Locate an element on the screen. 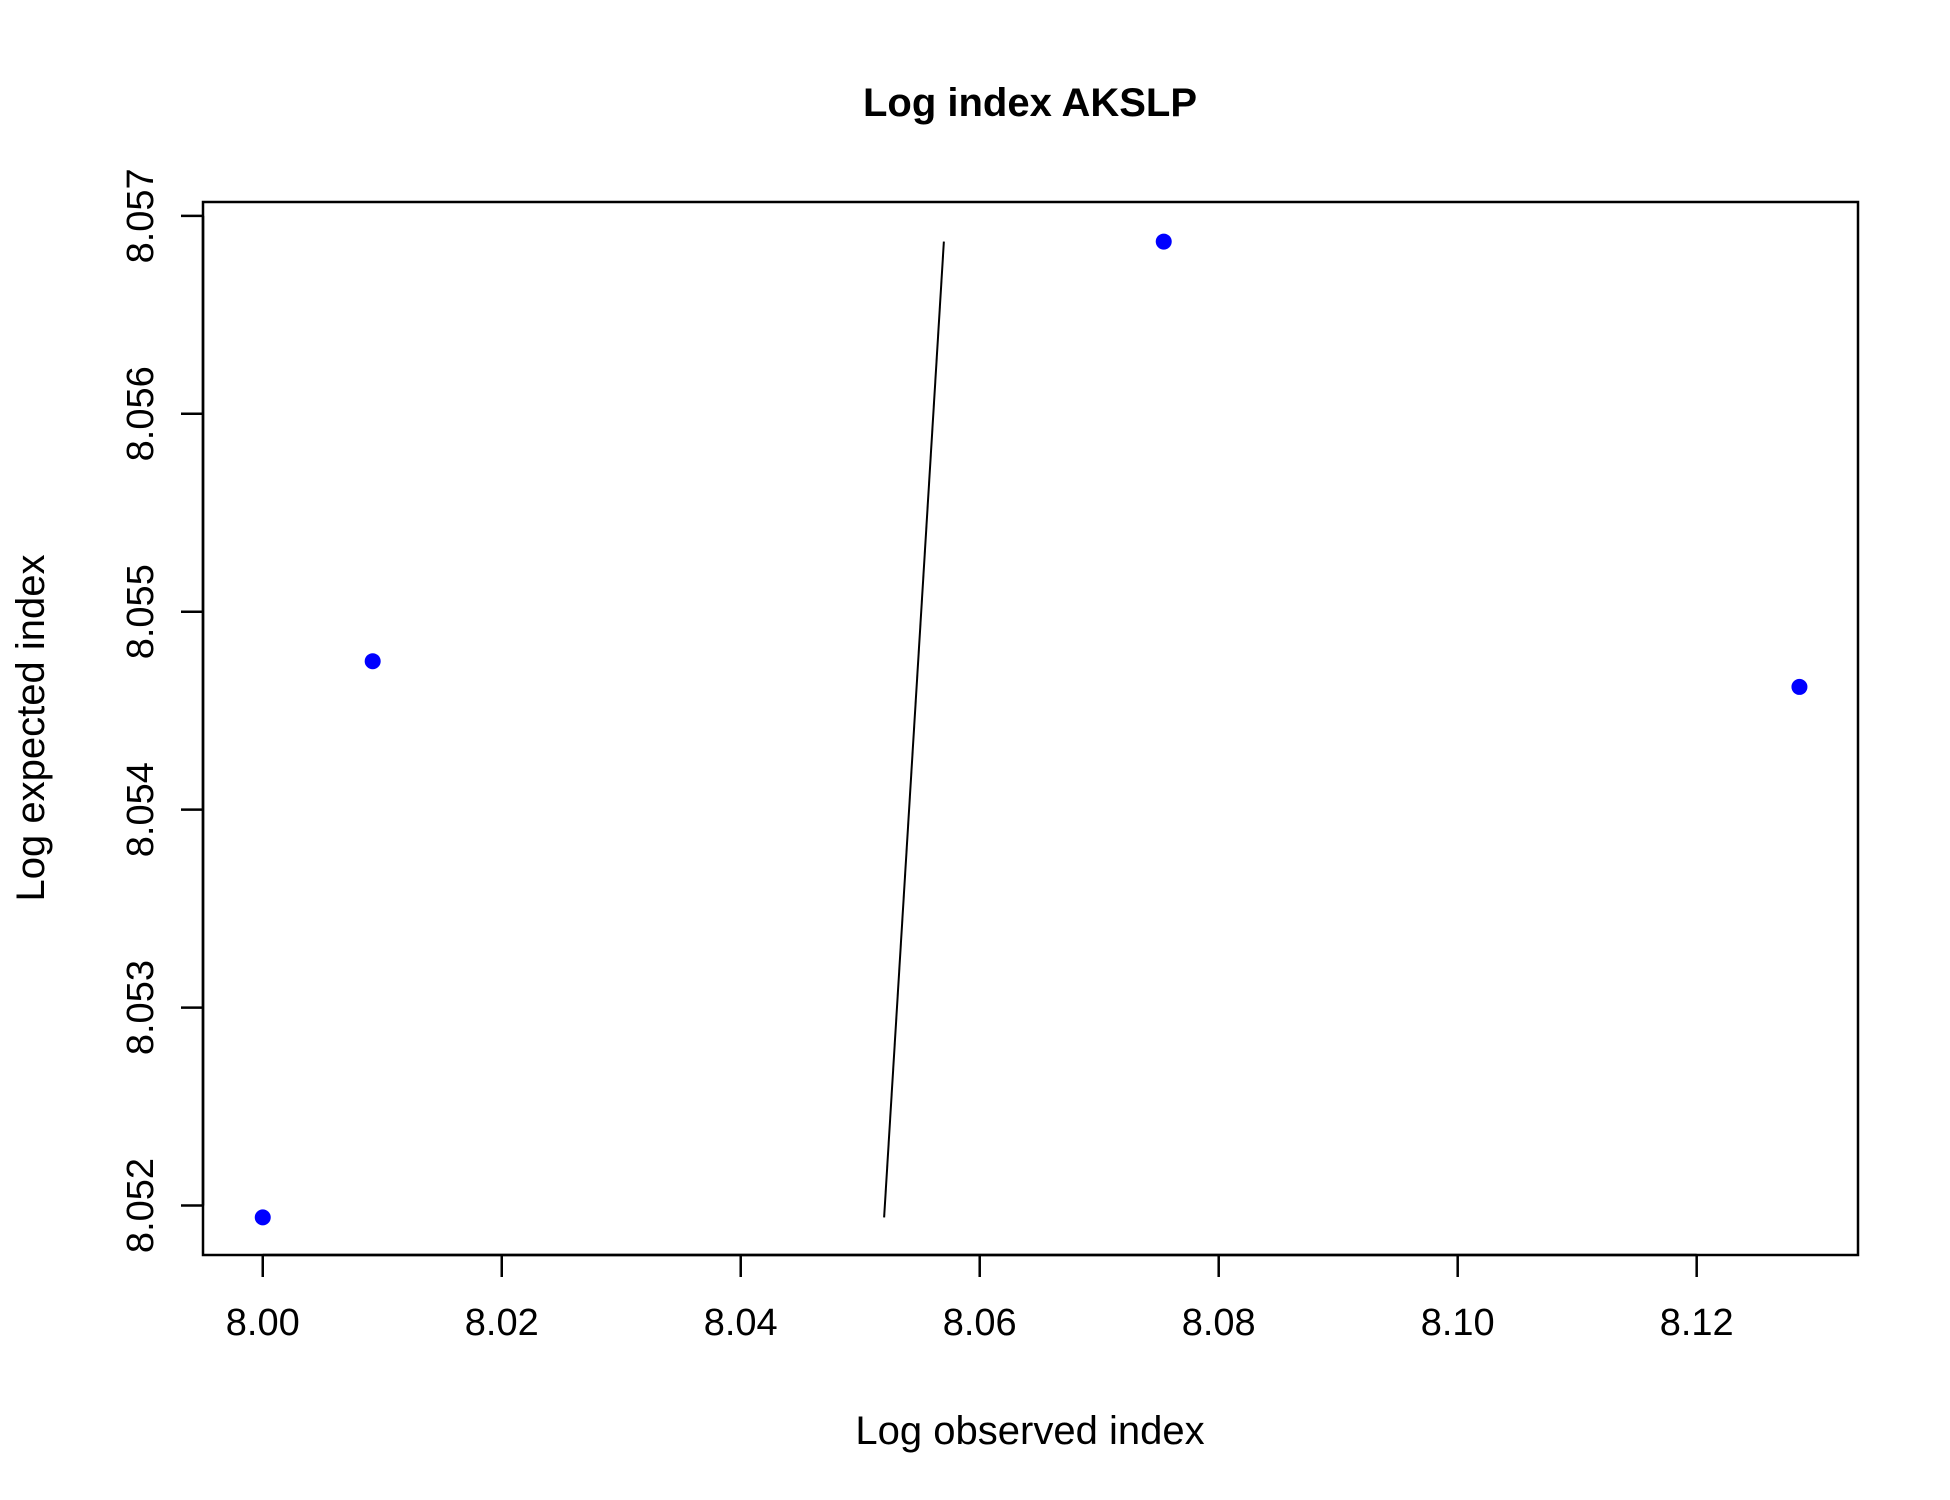  y-tick-label: 8.052 is located at coordinates (141, 1205).